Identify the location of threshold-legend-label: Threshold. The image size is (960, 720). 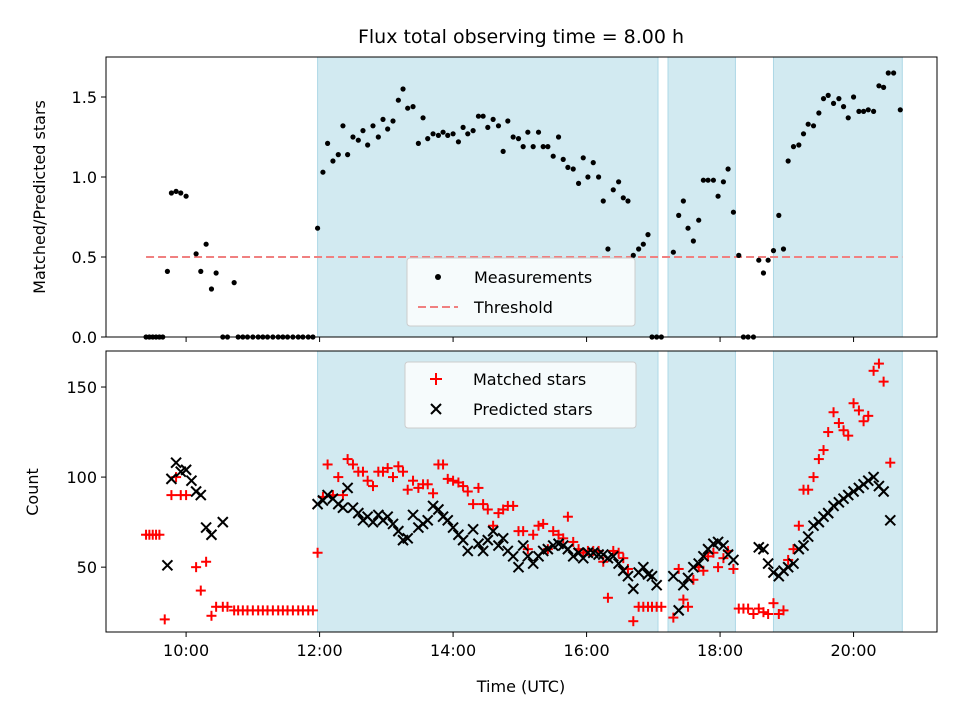
(513, 307).